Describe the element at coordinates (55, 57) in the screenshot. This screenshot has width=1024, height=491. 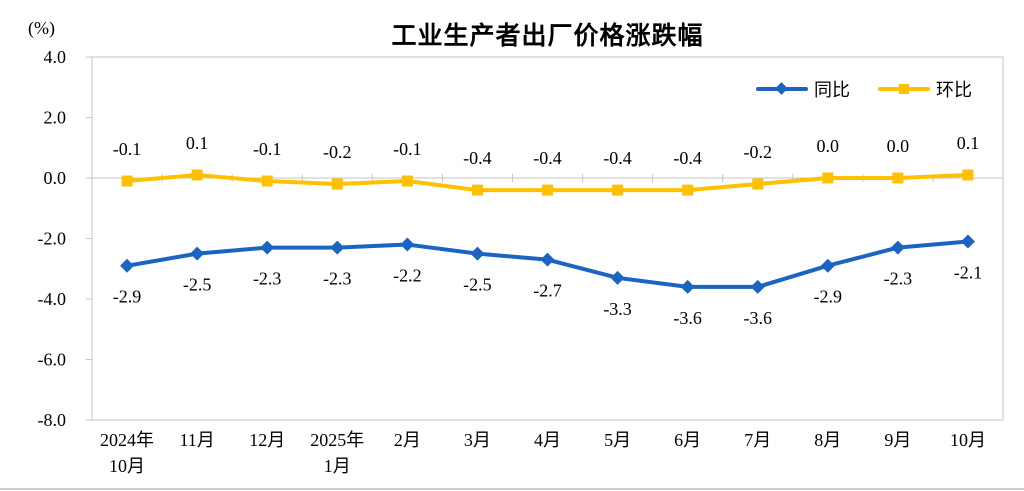
I see `y-axis-tick-label: 4.0` at that location.